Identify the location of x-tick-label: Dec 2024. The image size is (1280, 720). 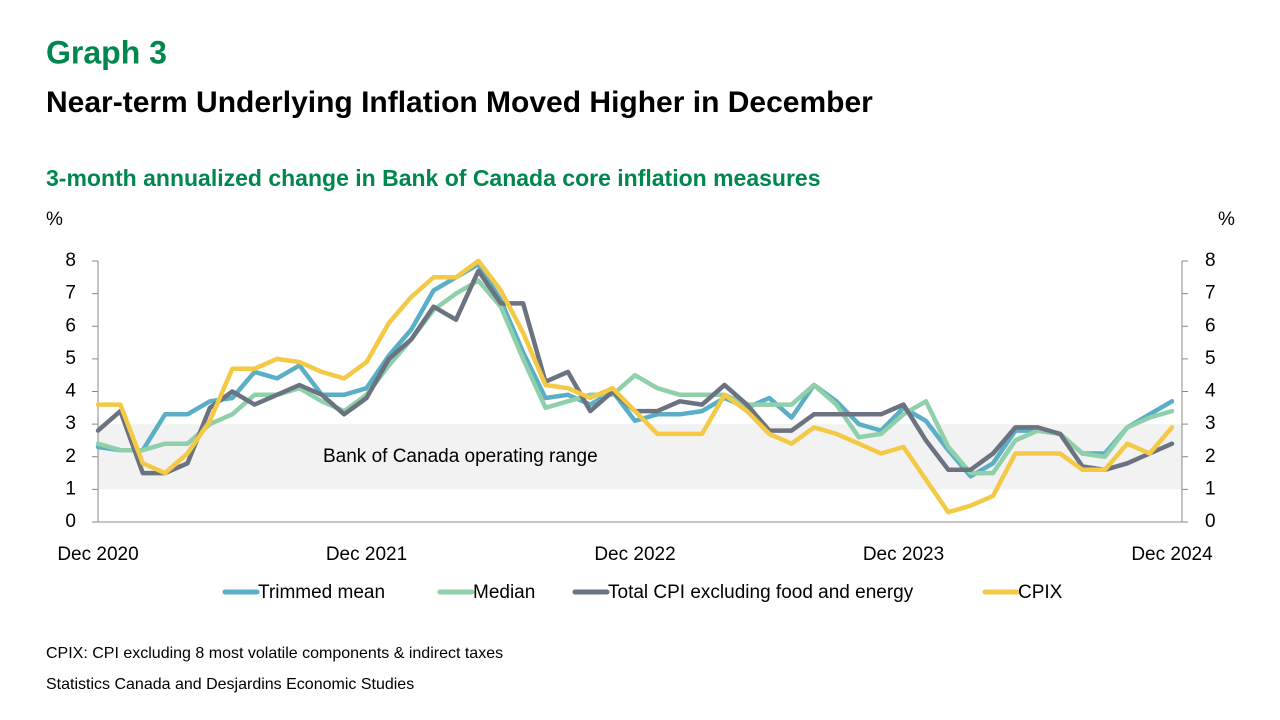
(1172, 554).